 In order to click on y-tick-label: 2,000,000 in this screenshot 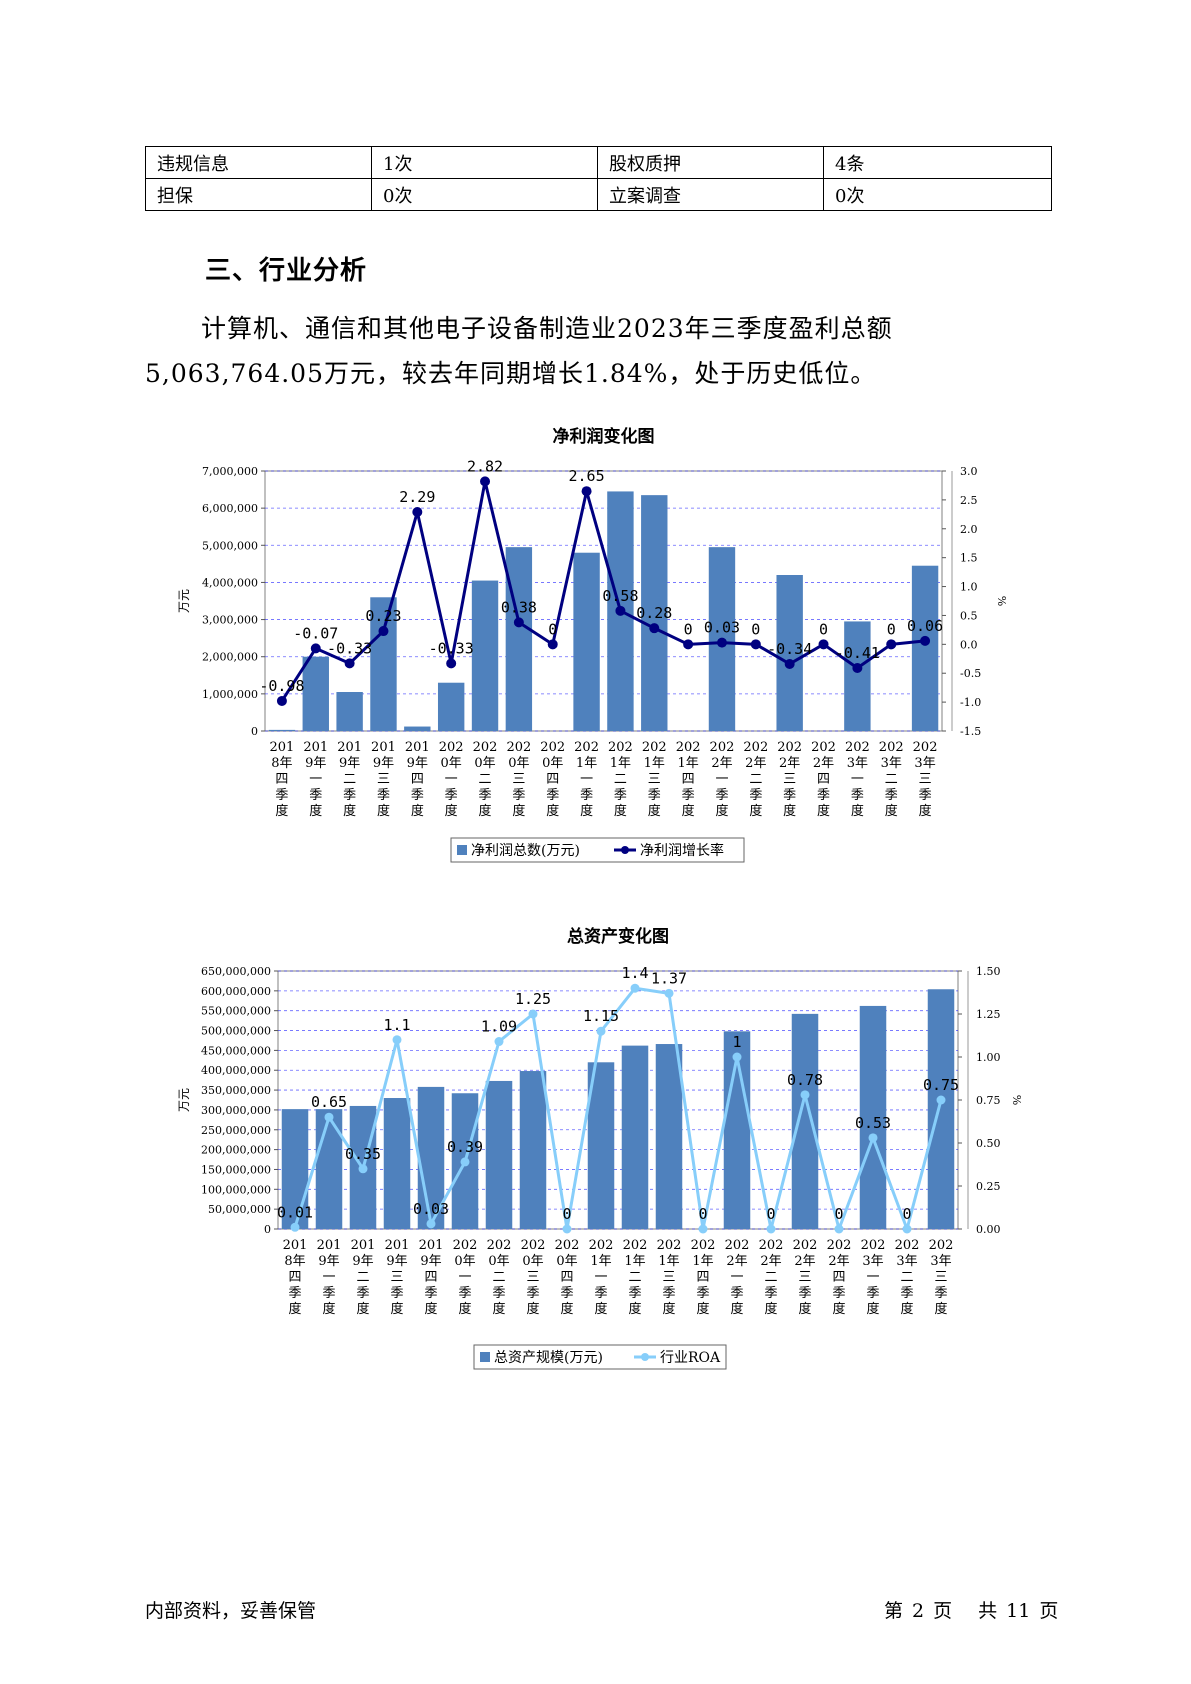, I will do `click(230, 657)`.